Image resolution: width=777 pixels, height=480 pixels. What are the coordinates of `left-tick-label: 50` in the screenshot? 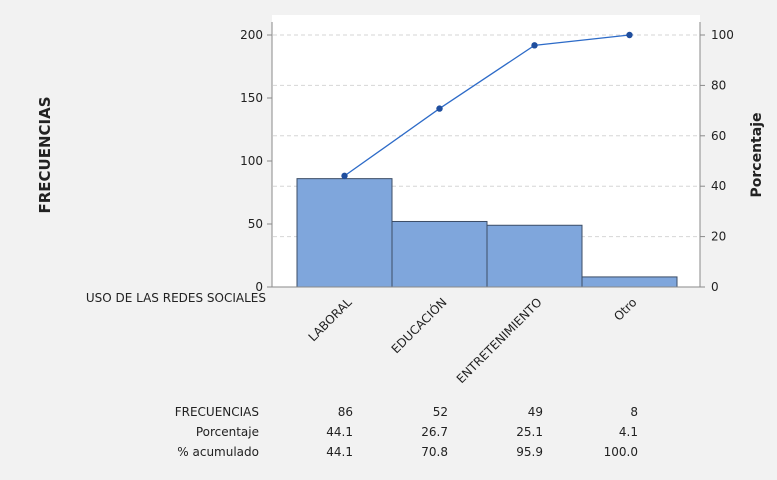 It's located at (255, 224).